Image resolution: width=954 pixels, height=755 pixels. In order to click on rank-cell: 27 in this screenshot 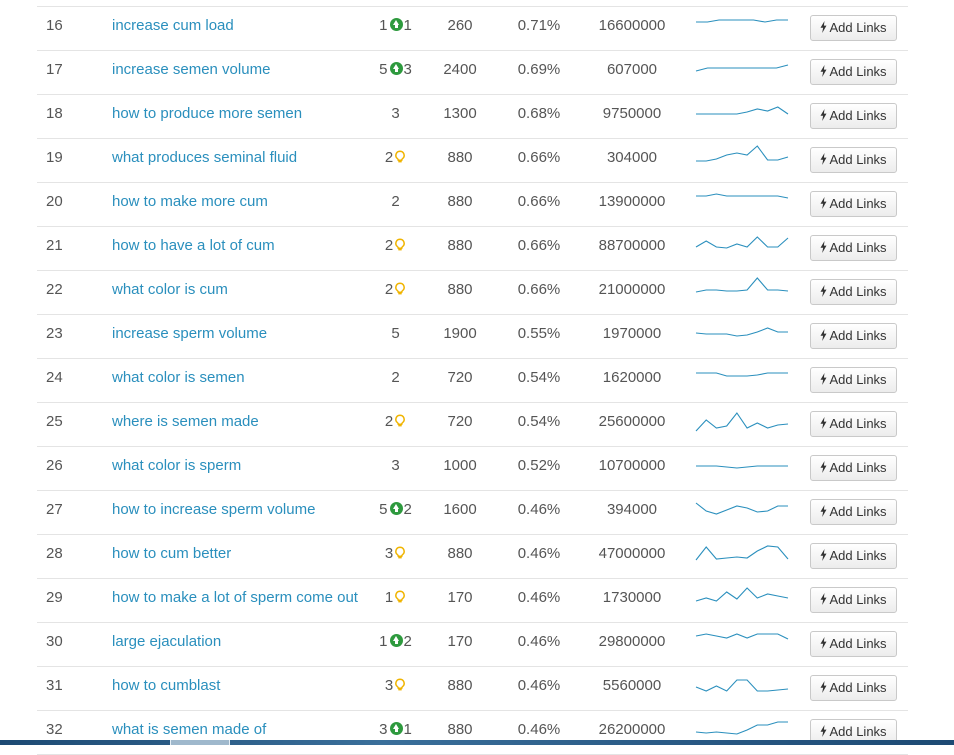, I will do `click(54, 509)`.